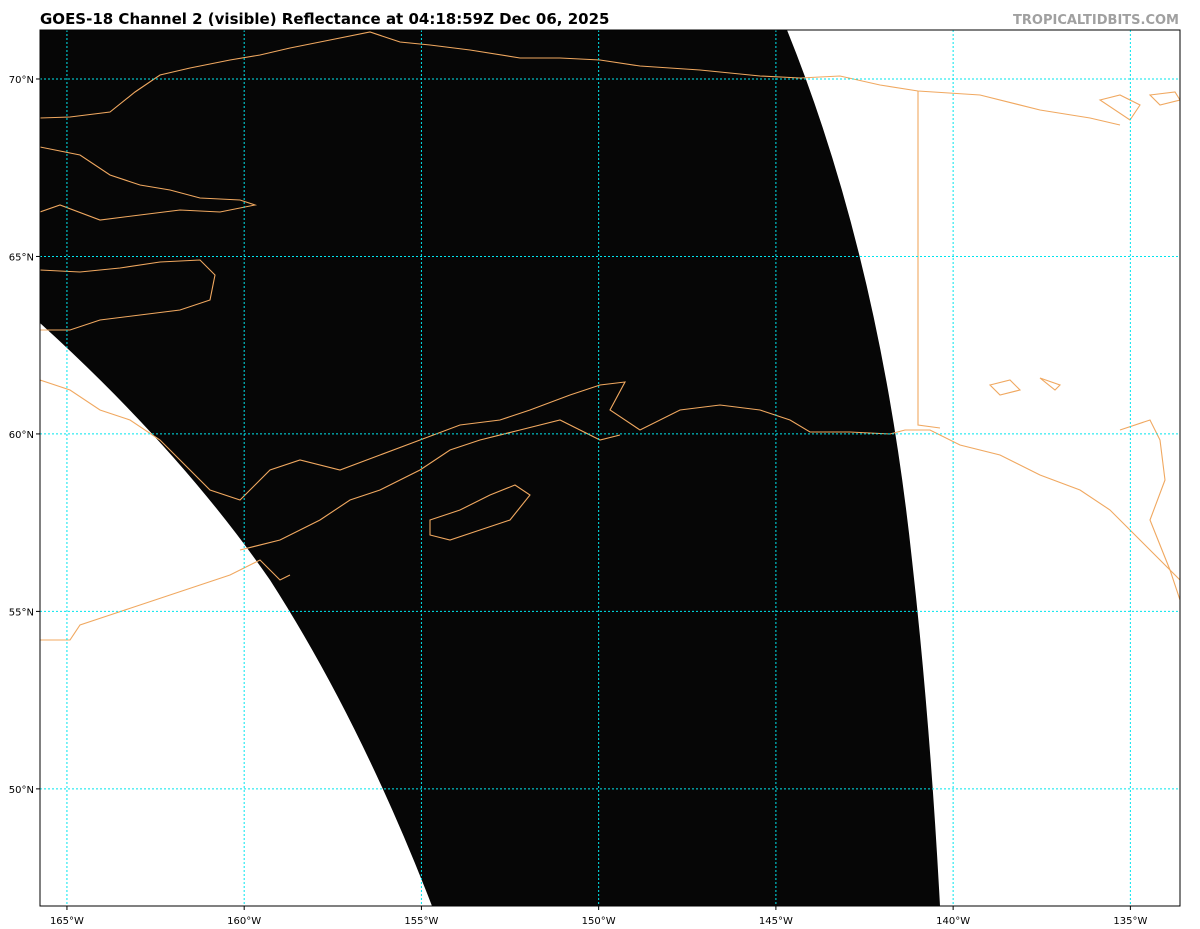 Image resolution: width=1200 pixels, height=929 pixels. Describe the element at coordinates (21, 790) in the screenshot. I see `y-tick-label: 50°N` at that location.